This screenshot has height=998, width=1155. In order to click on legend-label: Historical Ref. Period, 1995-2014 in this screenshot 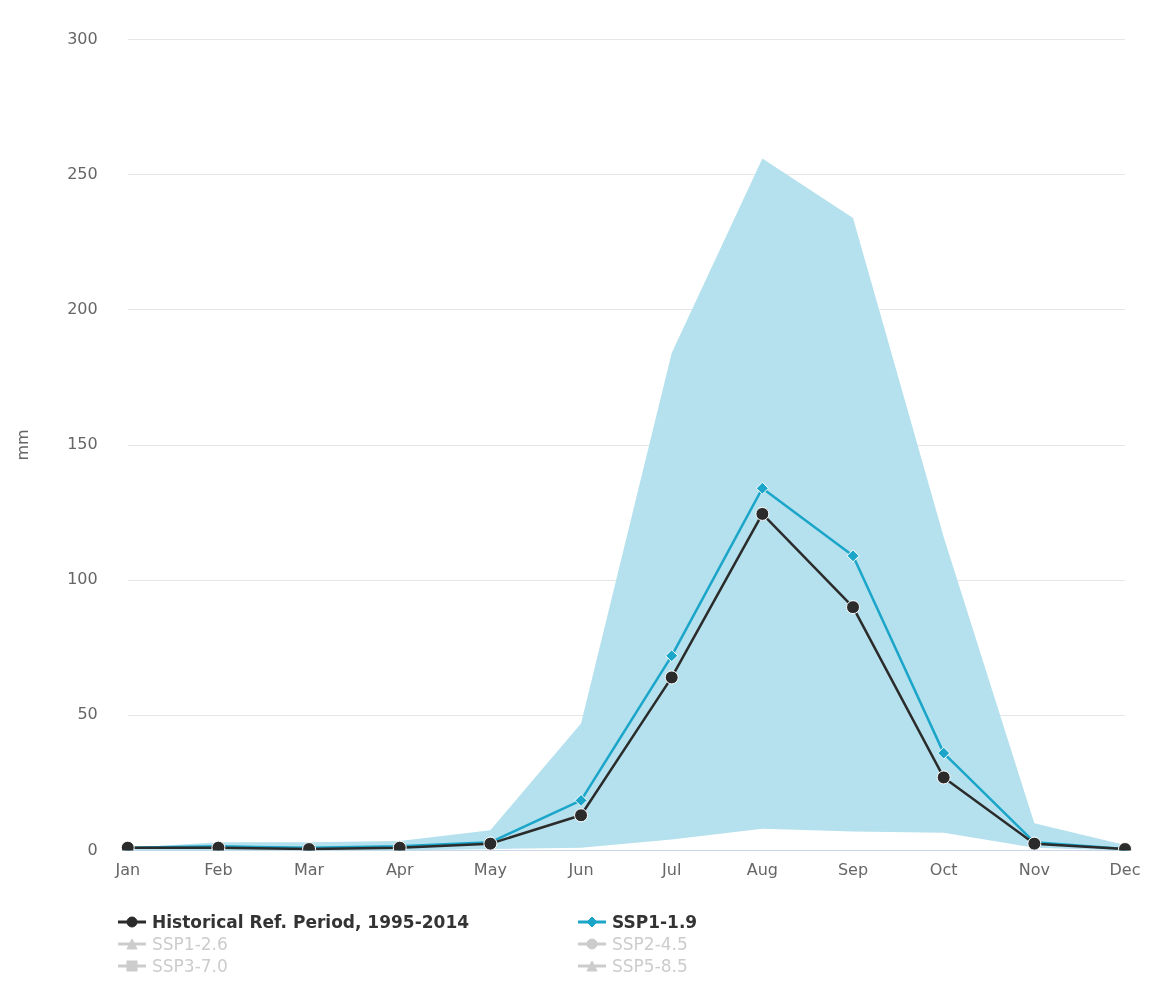, I will do `click(311, 922)`.